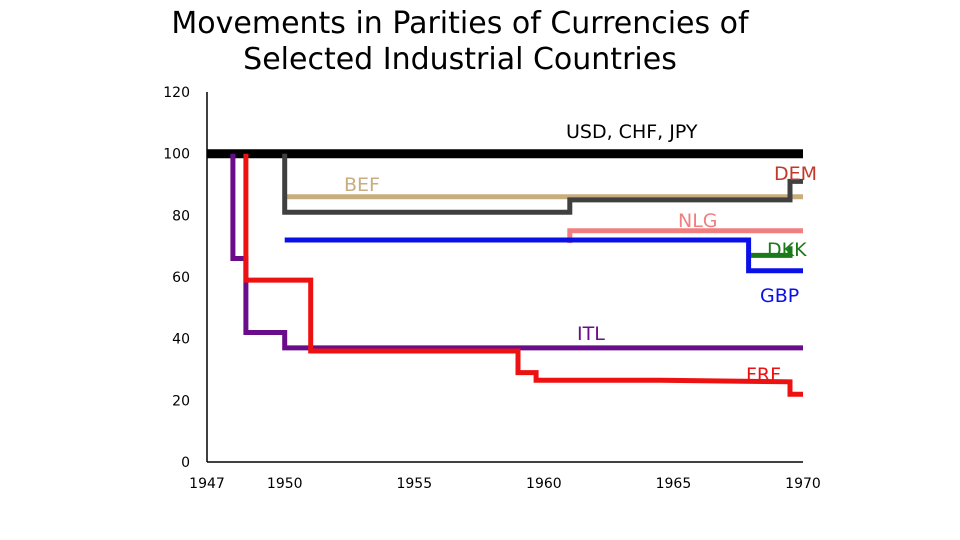 This screenshot has height=540, width=960. I want to click on x-tick-label: 1970, so click(803, 484).